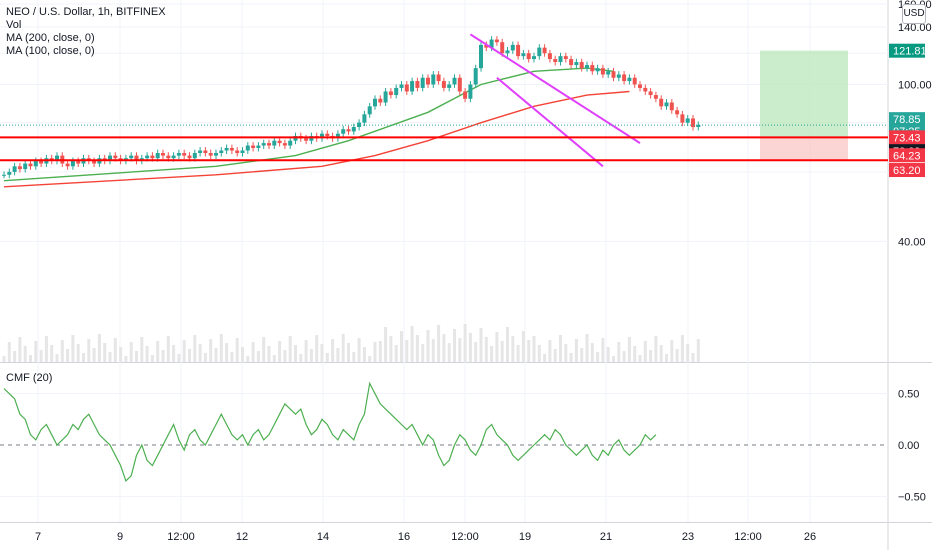  Describe the element at coordinates (910, 52) in the screenshot. I see `price-label-text: 121.81` at that location.